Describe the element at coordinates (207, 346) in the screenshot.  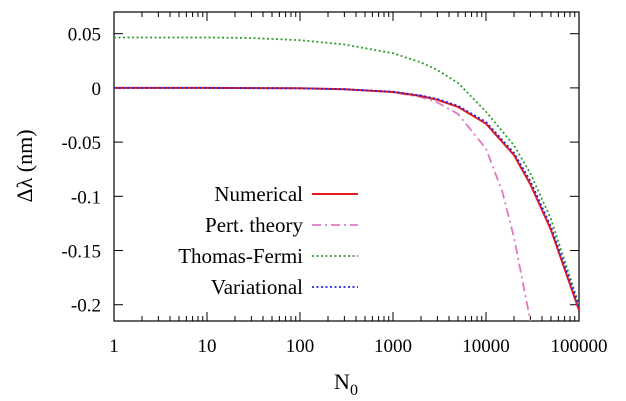
I see `x-tick-label: 10` at that location.